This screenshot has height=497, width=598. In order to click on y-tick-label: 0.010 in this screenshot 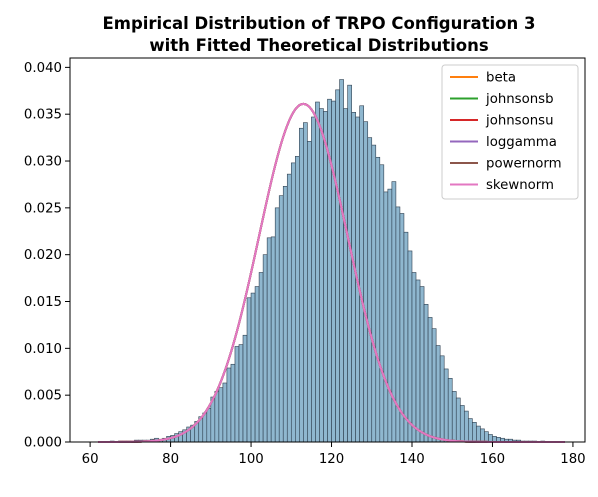, I will do `click(43, 349)`.